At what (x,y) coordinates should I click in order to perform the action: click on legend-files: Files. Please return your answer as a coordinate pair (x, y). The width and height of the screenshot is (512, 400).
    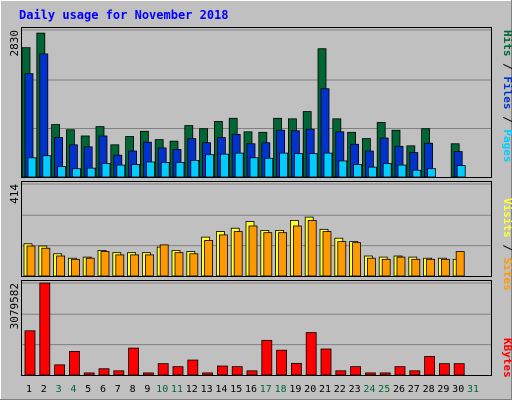
    Looking at the image, I should click on (506, 92).